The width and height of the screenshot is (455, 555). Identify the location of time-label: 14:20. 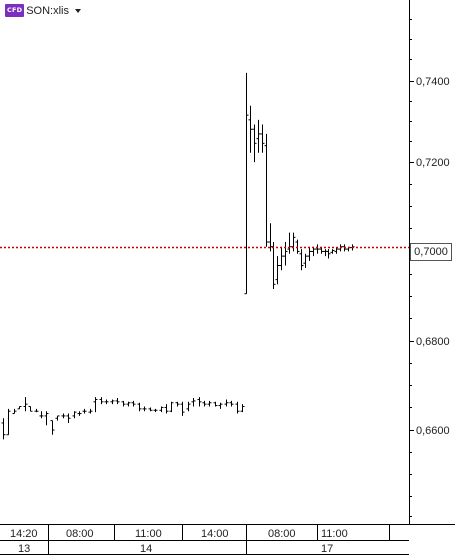
(24, 534).